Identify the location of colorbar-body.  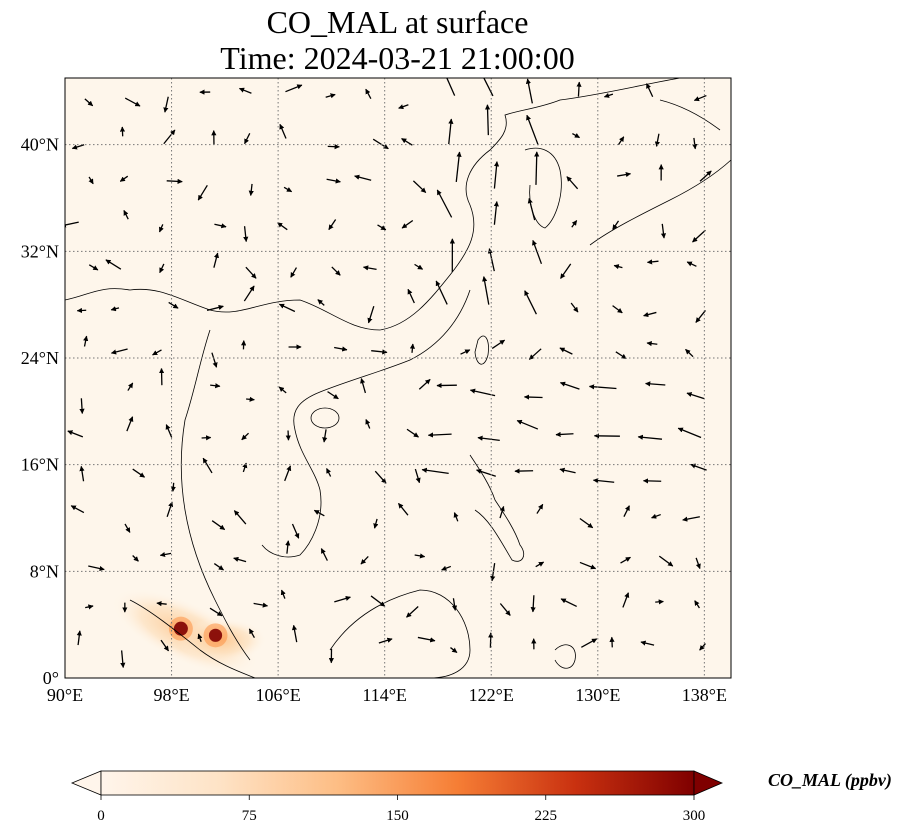
(397, 783).